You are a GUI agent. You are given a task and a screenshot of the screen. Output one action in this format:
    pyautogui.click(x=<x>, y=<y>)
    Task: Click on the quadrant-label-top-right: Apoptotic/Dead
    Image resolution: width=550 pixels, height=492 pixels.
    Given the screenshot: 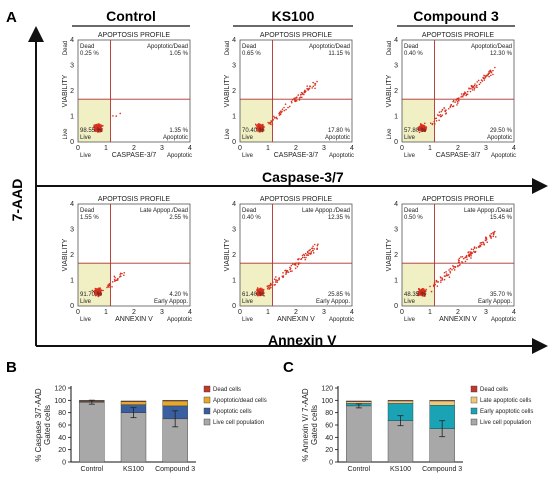 What is the action you would take?
    pyautogui.click(x=167, y=47)
    